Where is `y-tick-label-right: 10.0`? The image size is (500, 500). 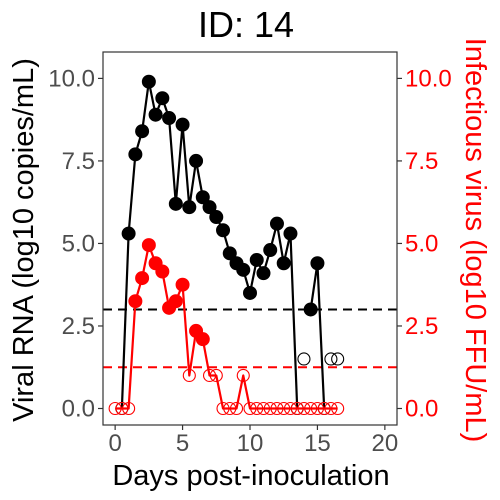
y-tick-label-right: 10.0 is located at coordinates (428, 78).